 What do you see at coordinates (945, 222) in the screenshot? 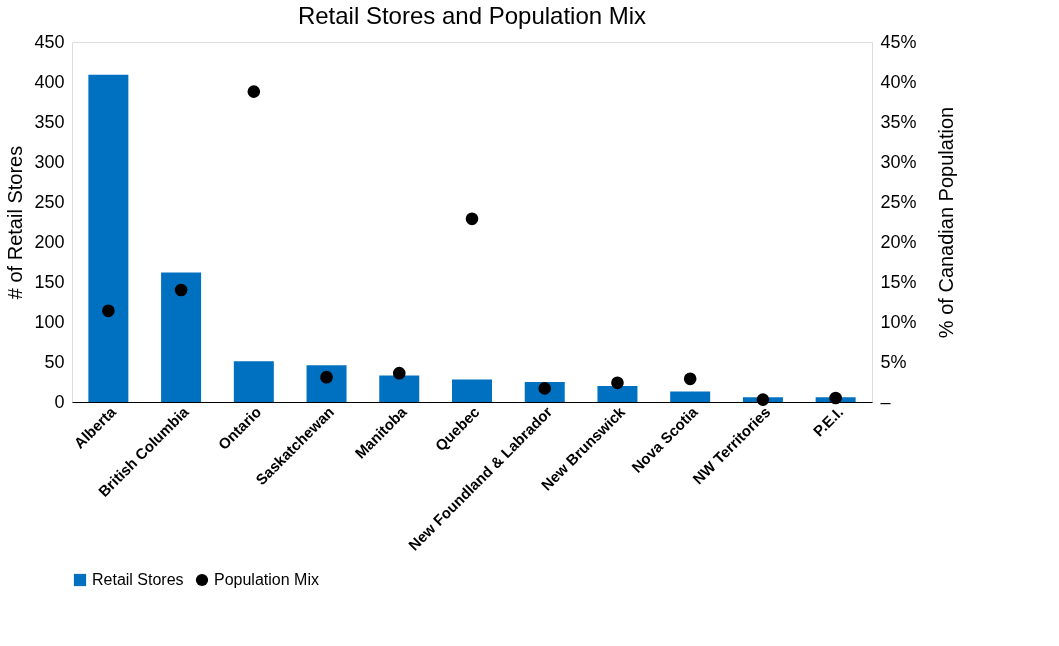
I see `y2-axis-title: % of Canadian Population` at bounding box center [945, 222].